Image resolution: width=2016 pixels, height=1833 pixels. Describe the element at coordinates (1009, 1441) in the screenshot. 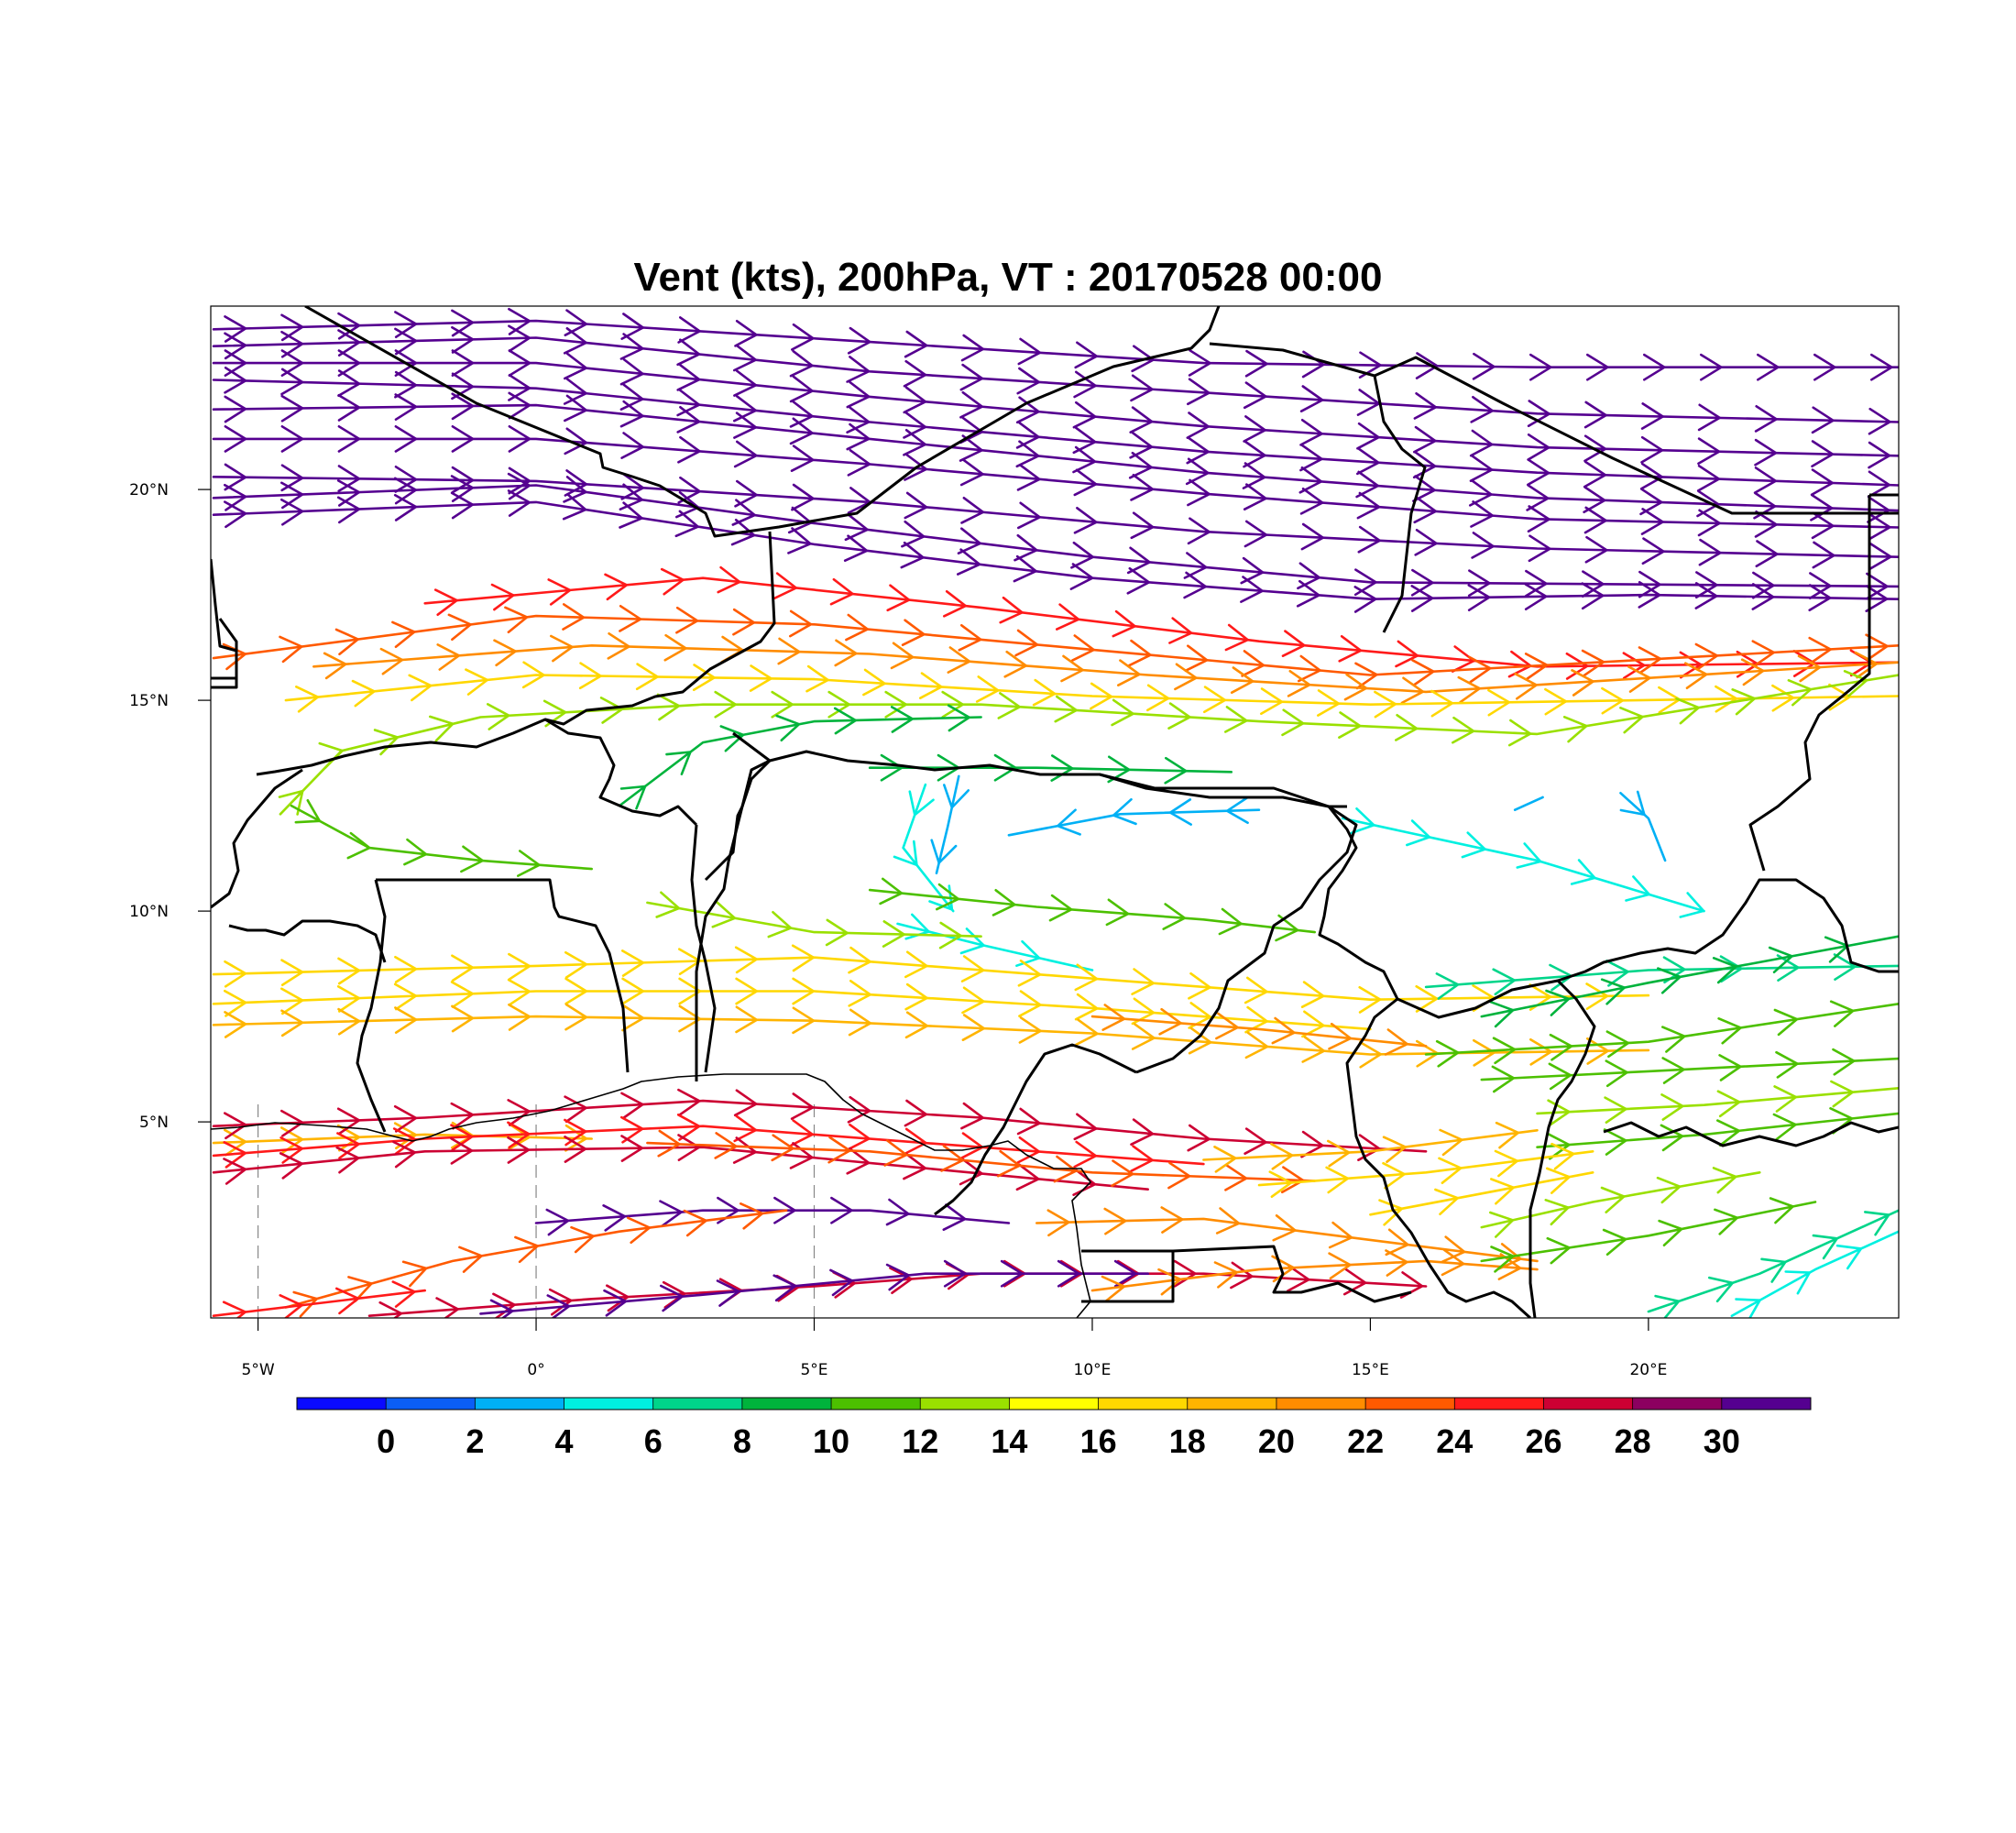

I see `colorbar-label: 14` at that location.